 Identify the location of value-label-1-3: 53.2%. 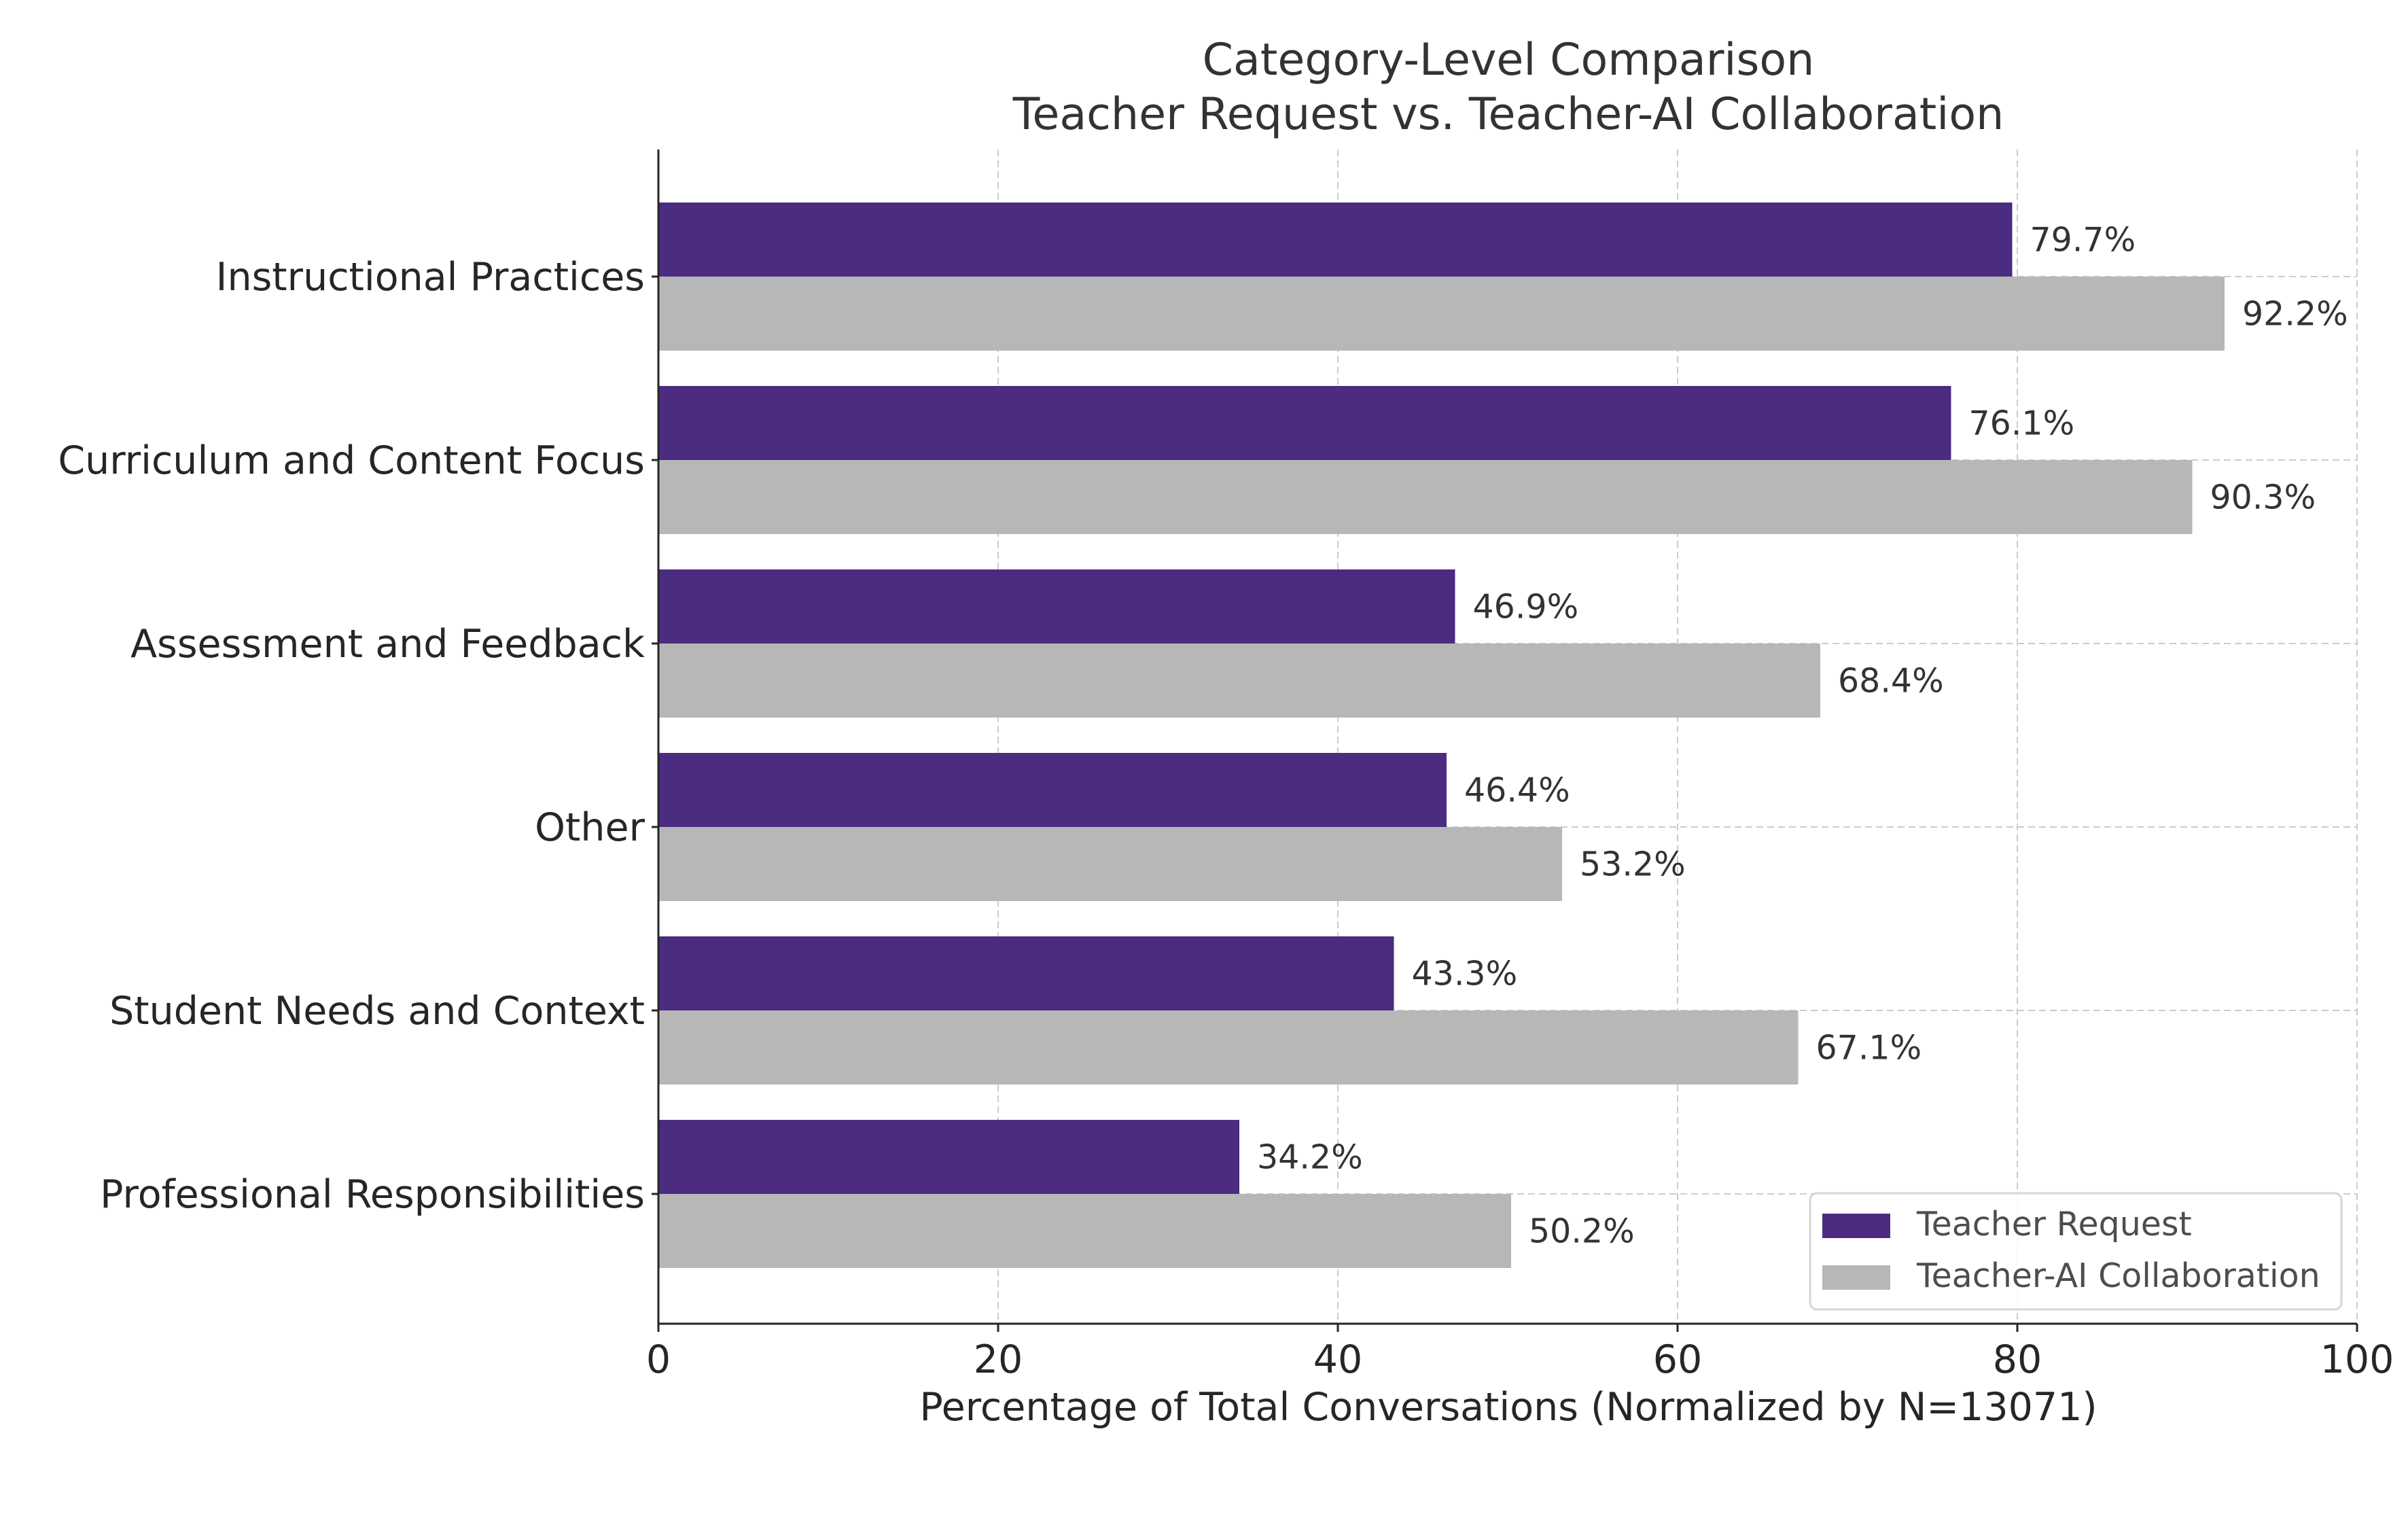
(1633, 864).